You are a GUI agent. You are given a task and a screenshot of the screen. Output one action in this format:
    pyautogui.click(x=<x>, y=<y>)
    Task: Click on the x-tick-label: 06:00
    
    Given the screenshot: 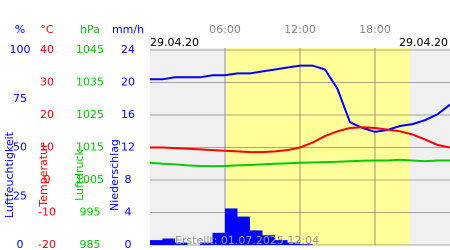 What is the action you would take?
    pyautogui.click(x=225, y=29)
    